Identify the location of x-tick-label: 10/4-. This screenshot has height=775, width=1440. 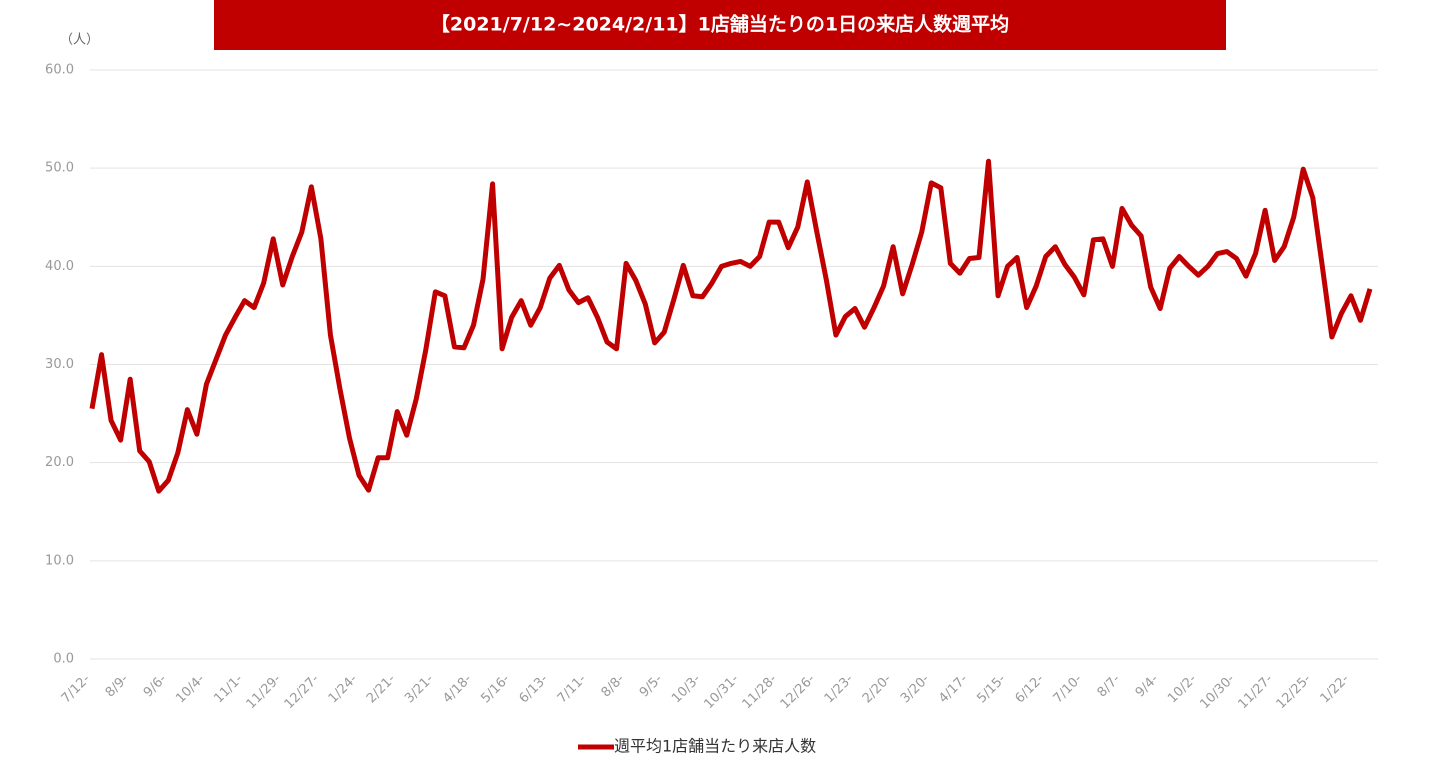
(190, 688).